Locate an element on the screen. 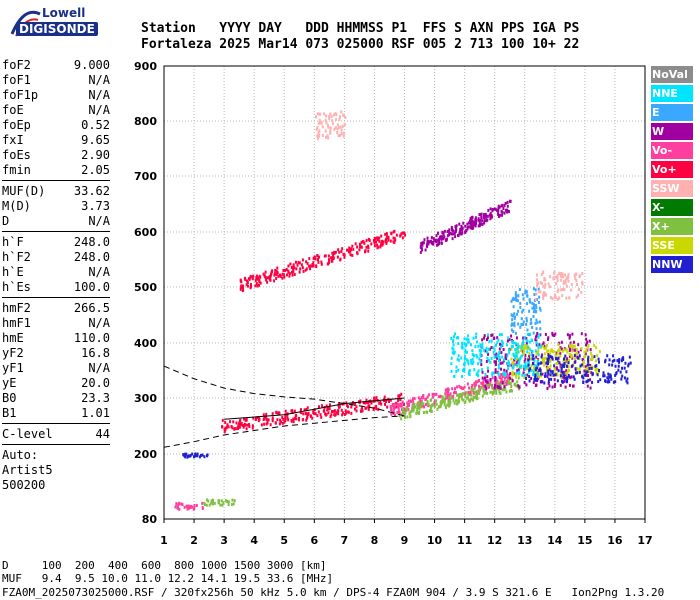  x-tick-label: 17 is located at coordinates (644, 540).